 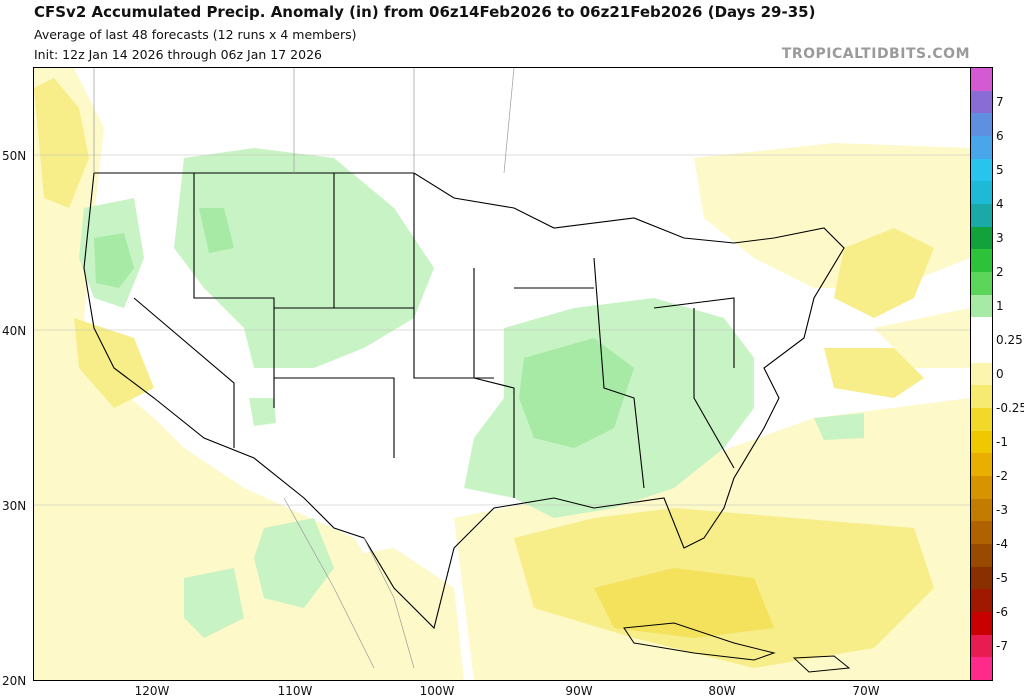 I want to click on colorbar-label: 5, so click(x=1000, y=170).